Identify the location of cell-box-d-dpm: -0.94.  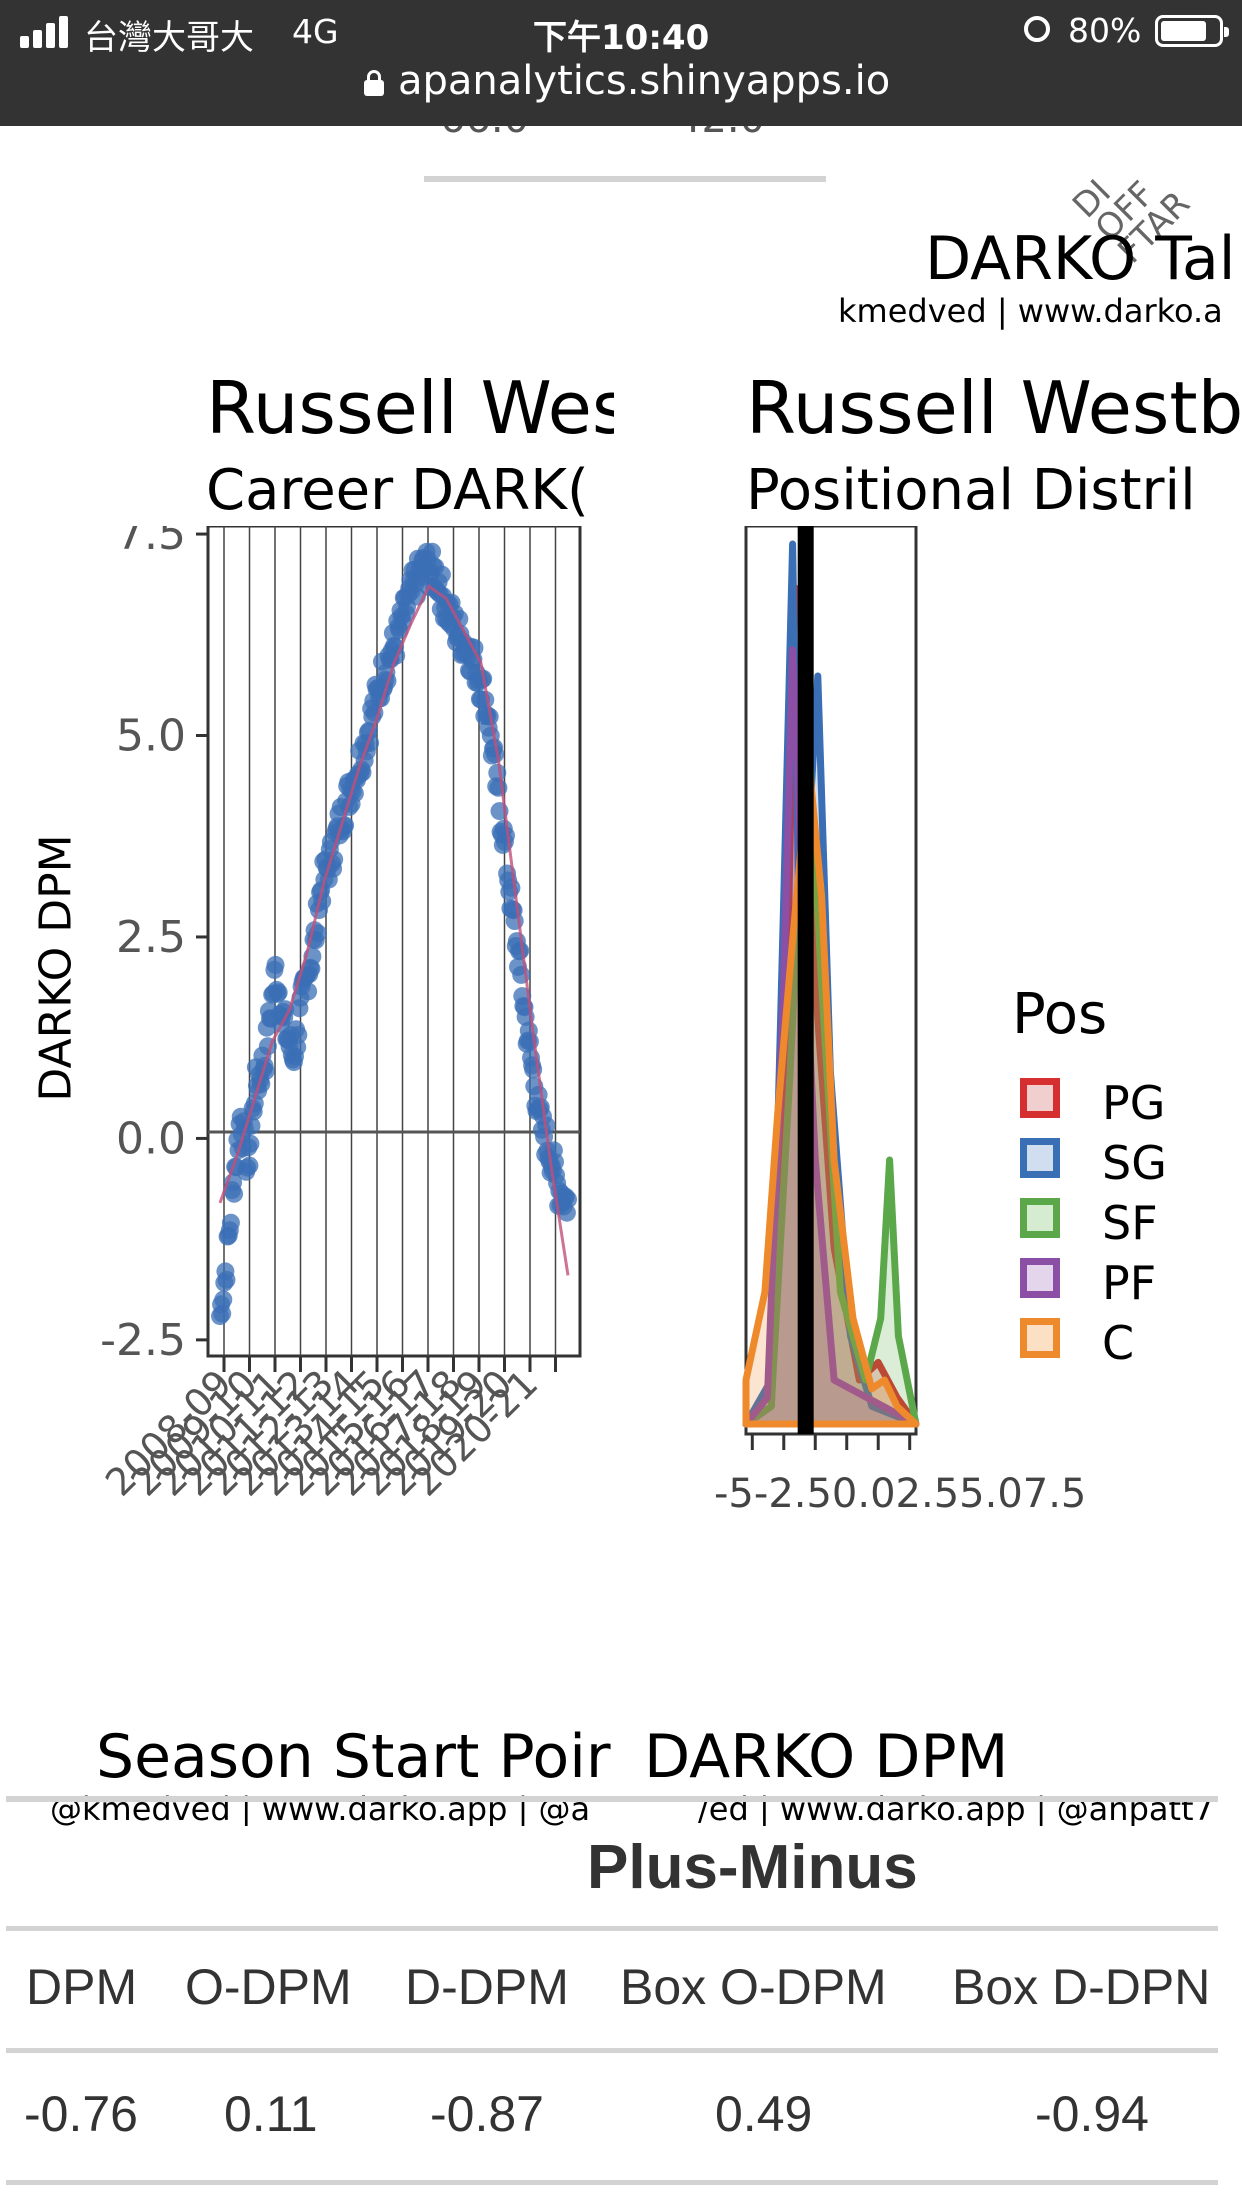
(1092, 2114).